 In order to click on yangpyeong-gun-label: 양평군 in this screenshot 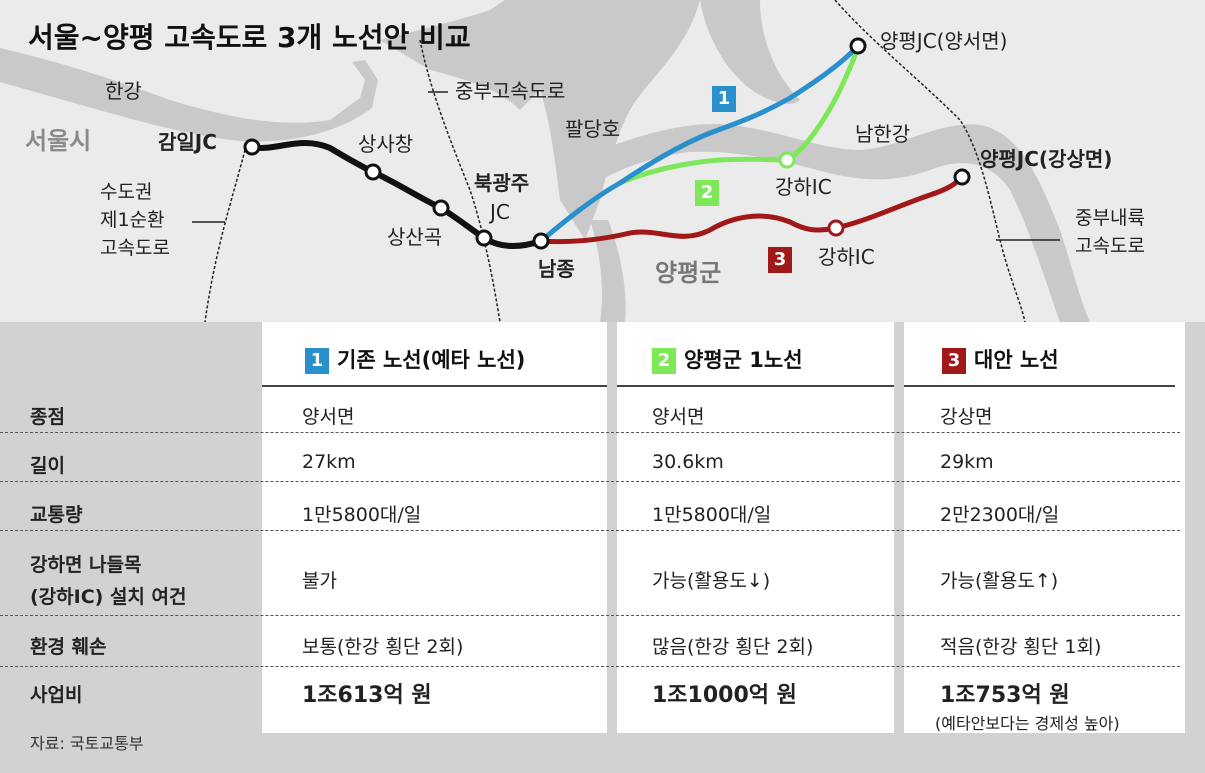, I will do `click(688, 273)`.